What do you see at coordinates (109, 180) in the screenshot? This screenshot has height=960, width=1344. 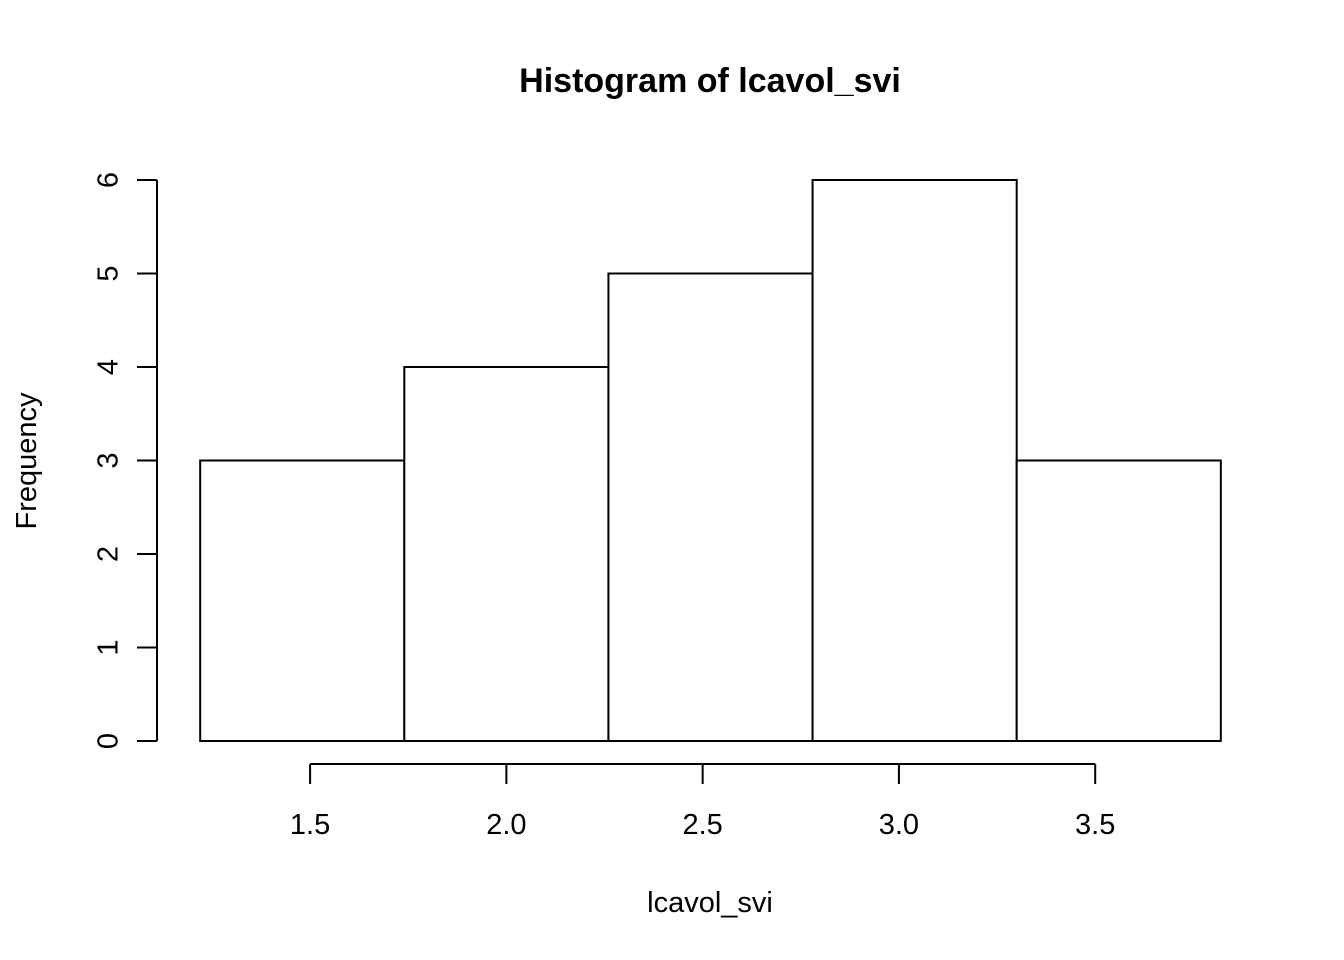 I see `y-tick-label: 6` at bounding box center [109, 180].